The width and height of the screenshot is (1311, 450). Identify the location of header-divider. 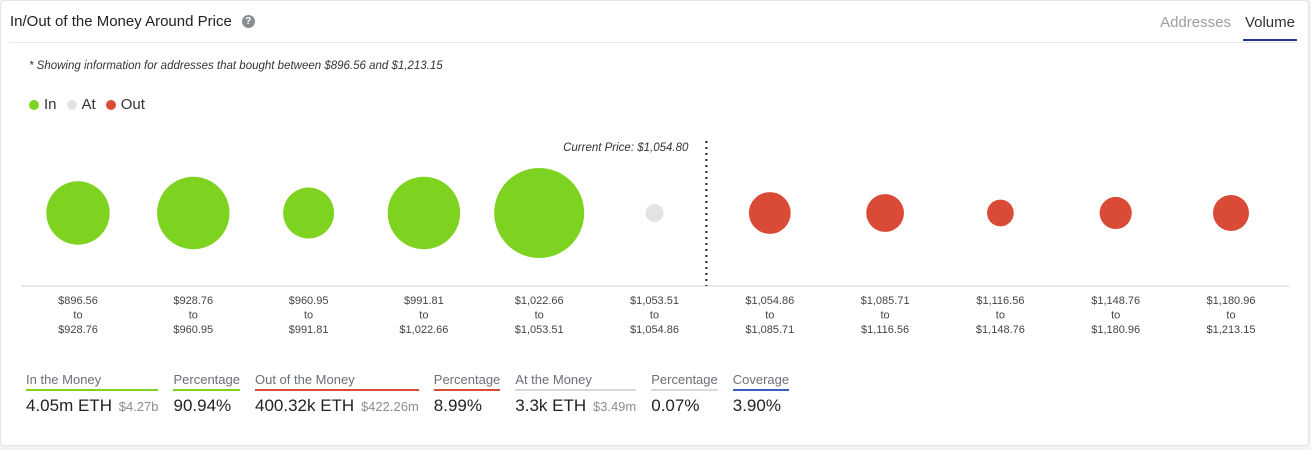
(654, 42).